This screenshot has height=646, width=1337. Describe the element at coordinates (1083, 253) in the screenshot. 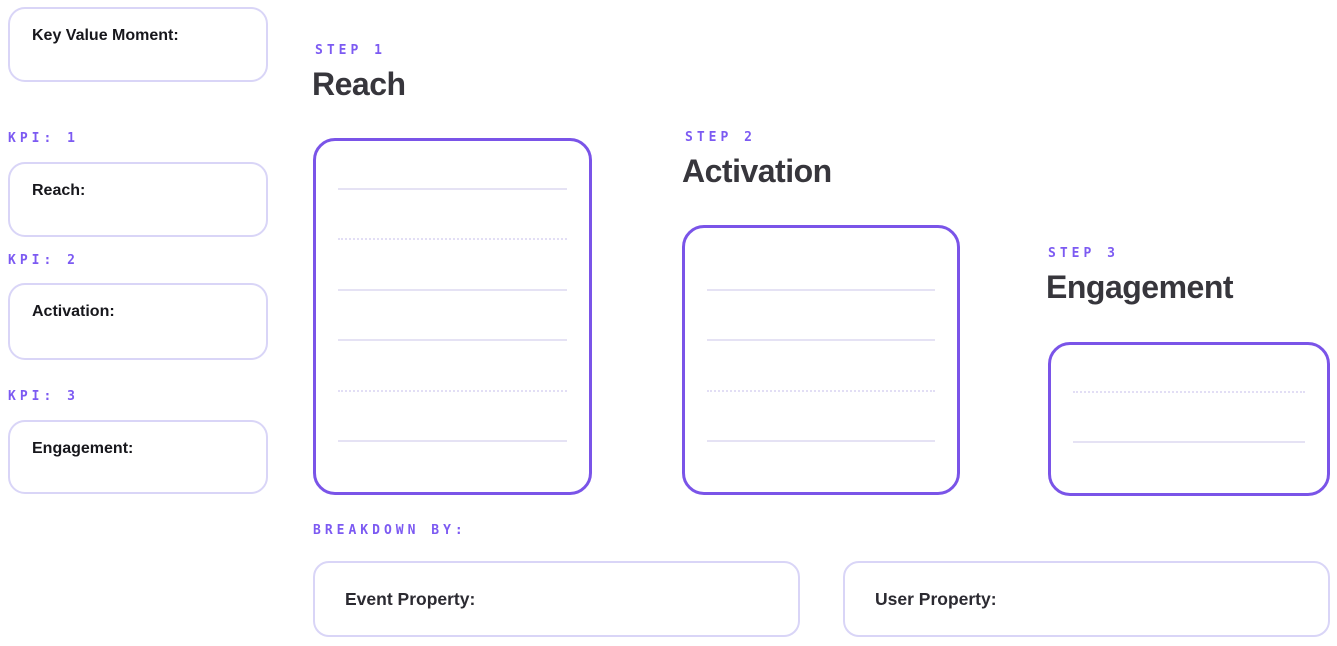

I see `step-3-eyebrow: STEP 3` at that location.